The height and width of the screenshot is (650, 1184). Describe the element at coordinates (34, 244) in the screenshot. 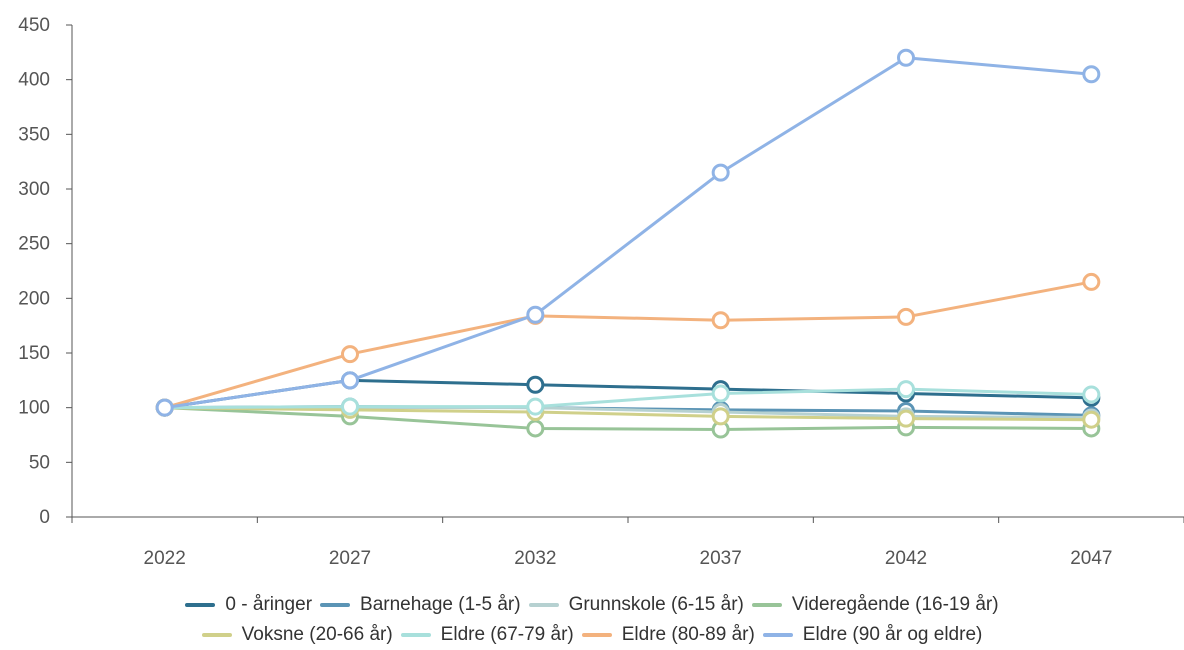

I see `y-tick-label: 250` at that location.